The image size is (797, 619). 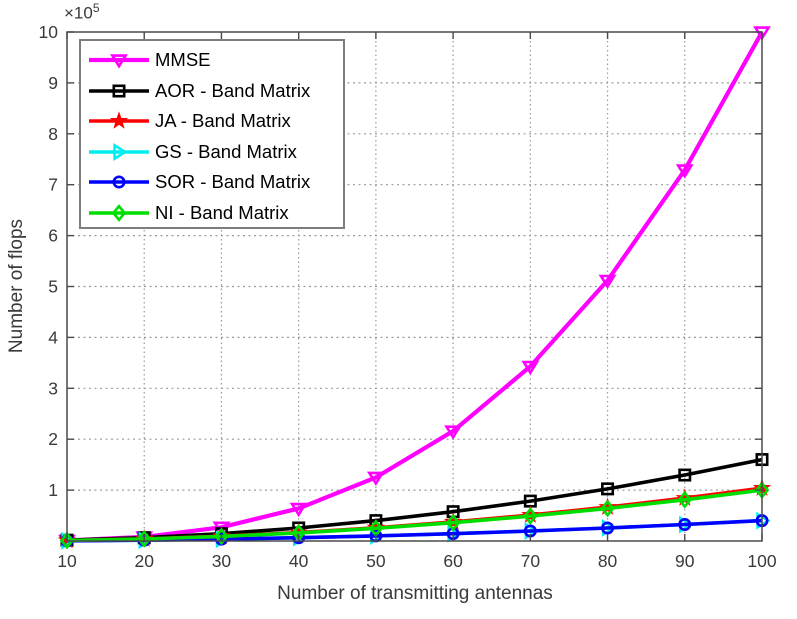 What do you see at coordinates (415, 593) in the screenshot?
I see `x-axis-label: Number of transmitting antennas` at bounding box center [415, 593].